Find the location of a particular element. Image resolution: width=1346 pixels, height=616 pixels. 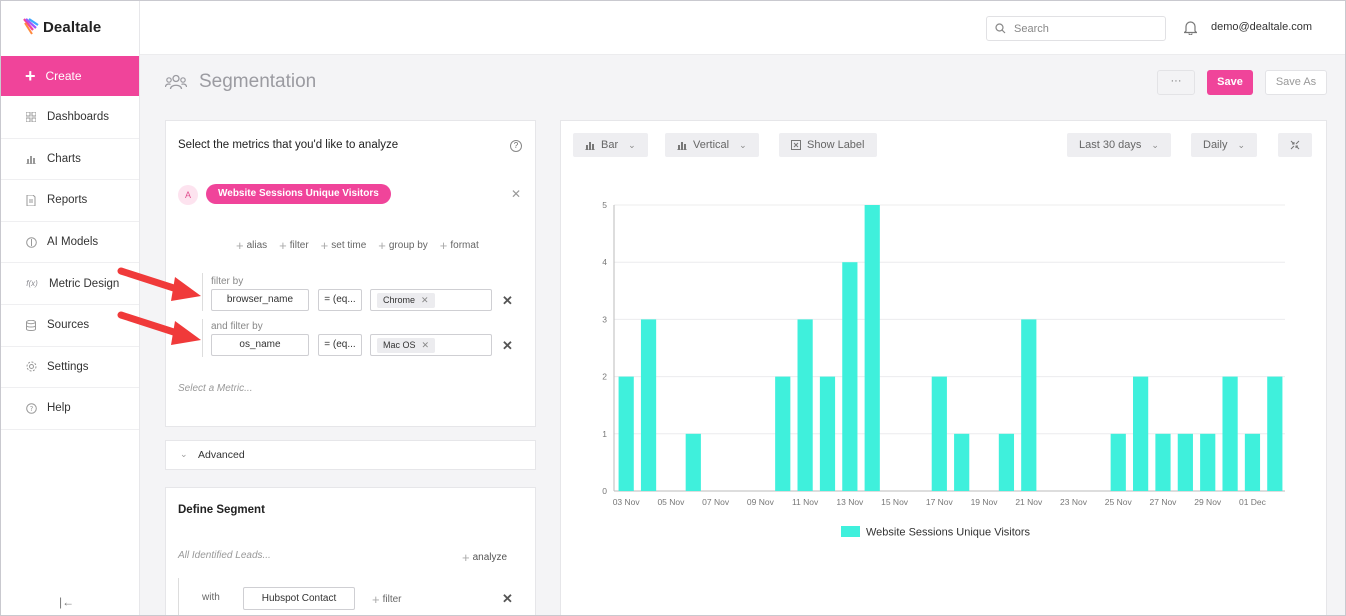

sidebar-item-reports: Reports is located at coordinates (70, 201).